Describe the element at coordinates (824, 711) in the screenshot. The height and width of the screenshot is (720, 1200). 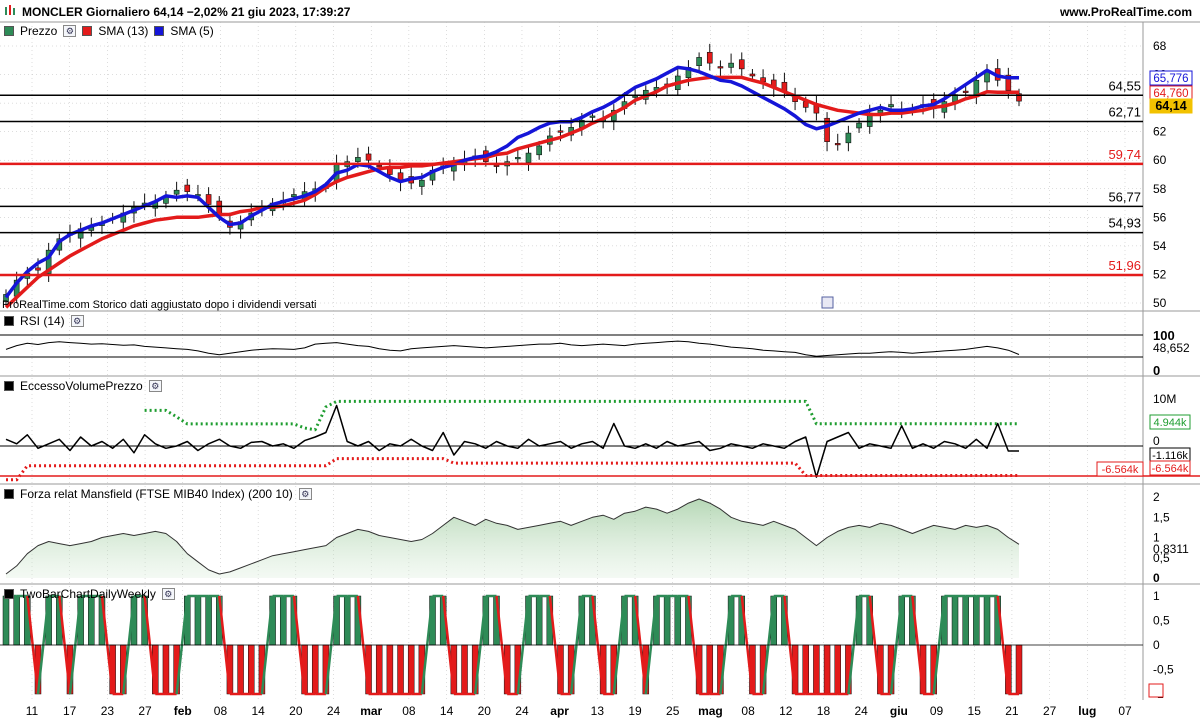
I see `x-tick-label: 18` at that location.